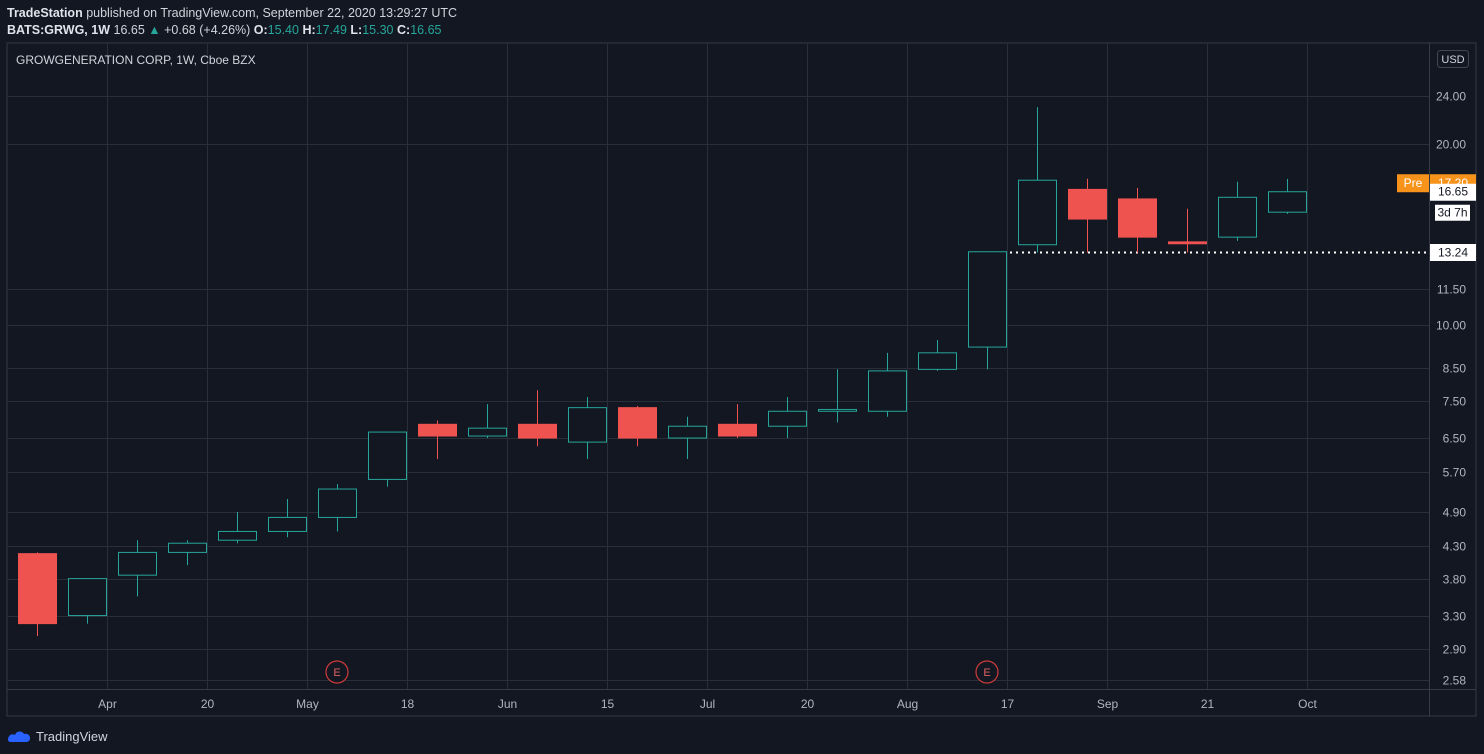 This screenshot has height=754, width=1484. I want to click on high-value: 17.49, so click(331, 30).